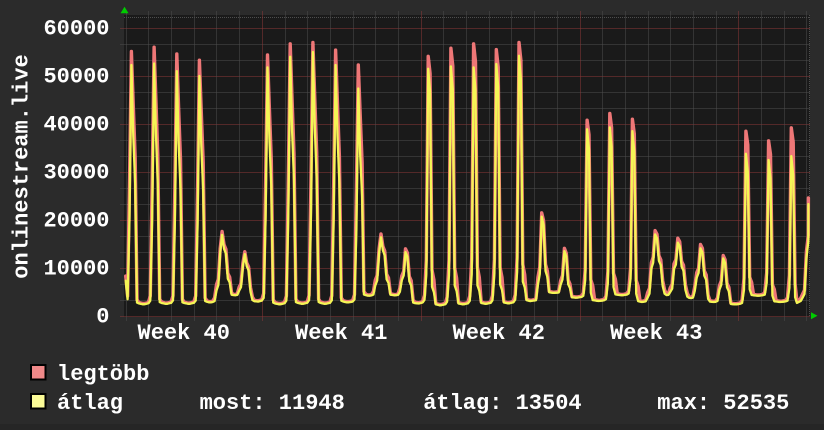 The image size is (824, 430). I want to click on svg-text: átlag: 13504, so click(502, 403).